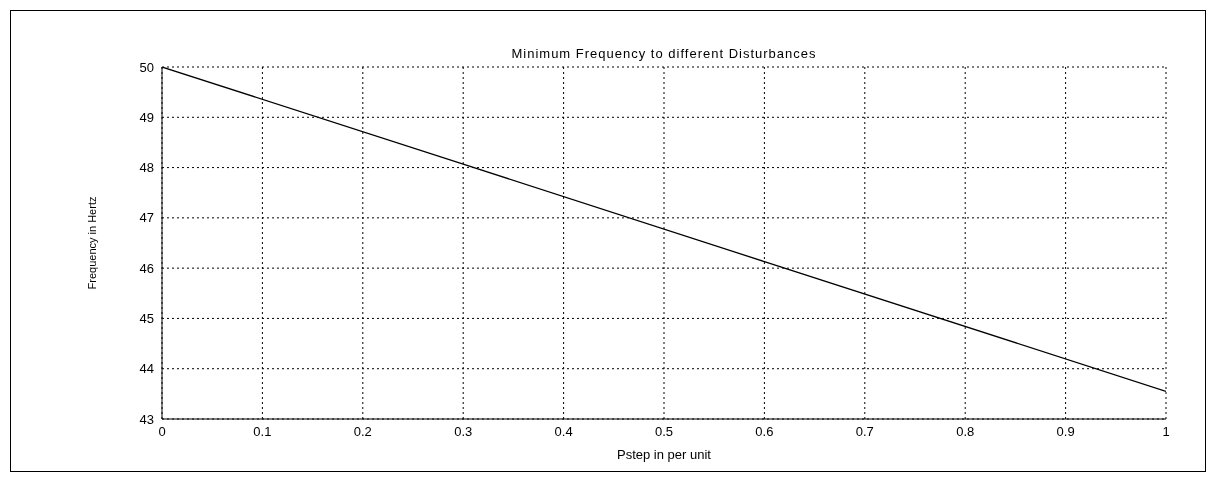  I want to click on y-tick-label: 45, so click(146, 319).